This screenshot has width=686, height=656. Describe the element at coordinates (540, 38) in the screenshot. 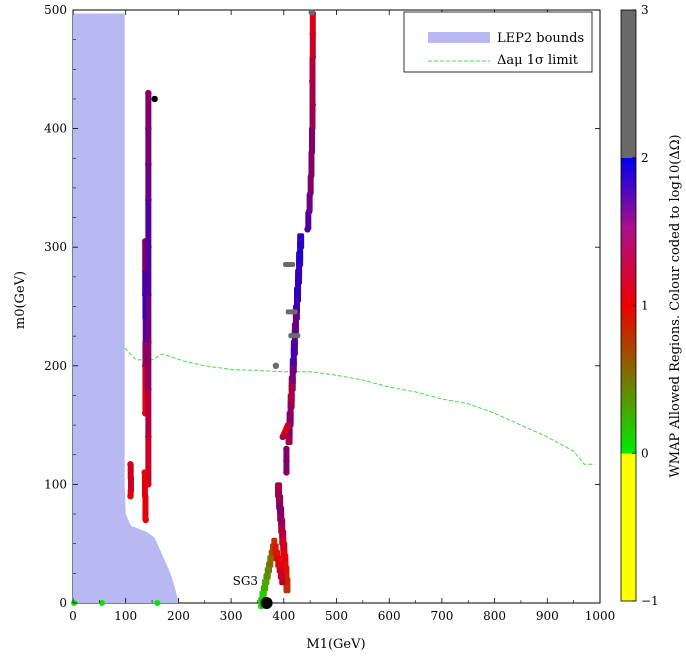

I see `legend-lep2-label: LEP2 bounds` at that location.